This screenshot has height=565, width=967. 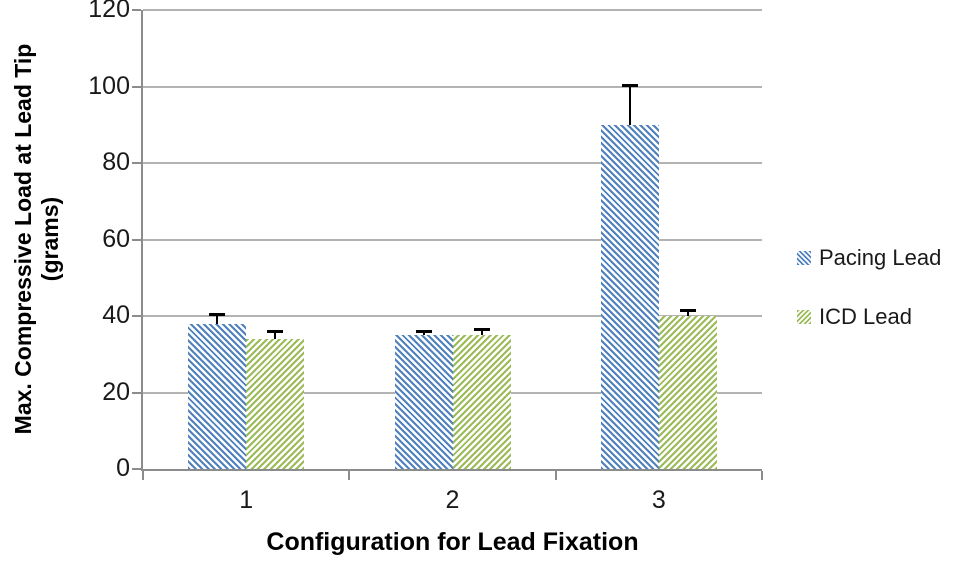 I want to click on y-axis-line, so click(x=142, y=239).